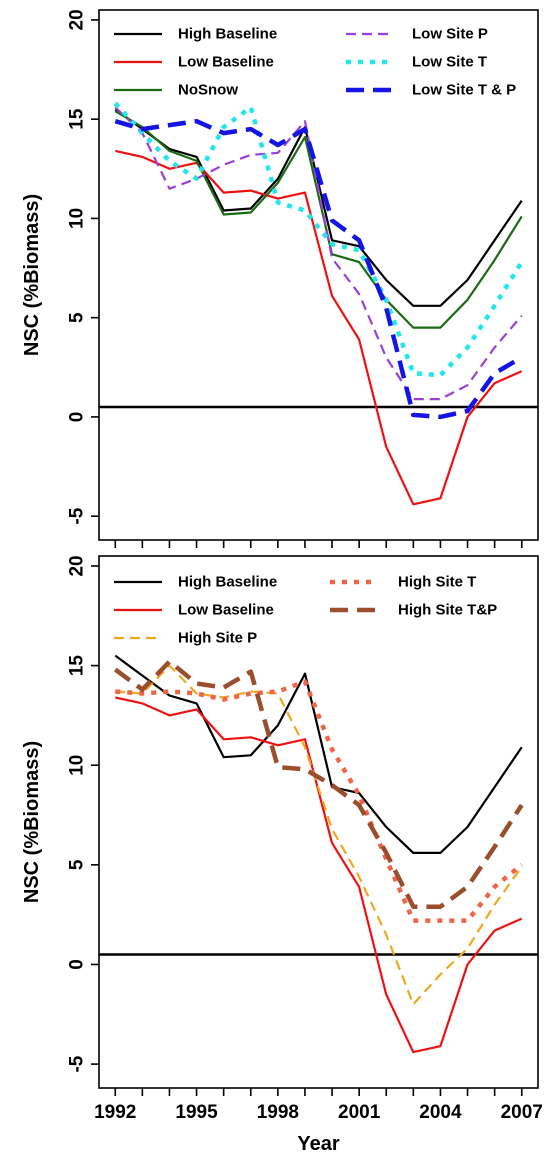  I want to click on x-tick-label: 1995, so click(196, 1112).